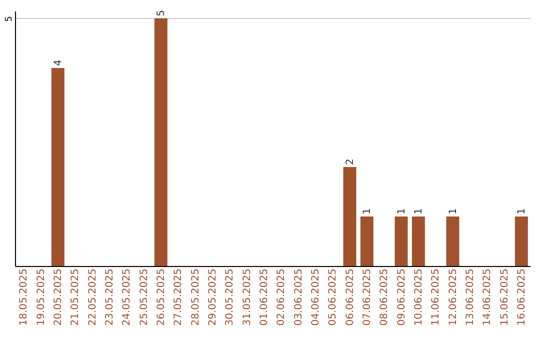  Describe the element at coordinates (504, 297) in the screenshot. I see `x-tick-label: 15.06.2025` at that location.